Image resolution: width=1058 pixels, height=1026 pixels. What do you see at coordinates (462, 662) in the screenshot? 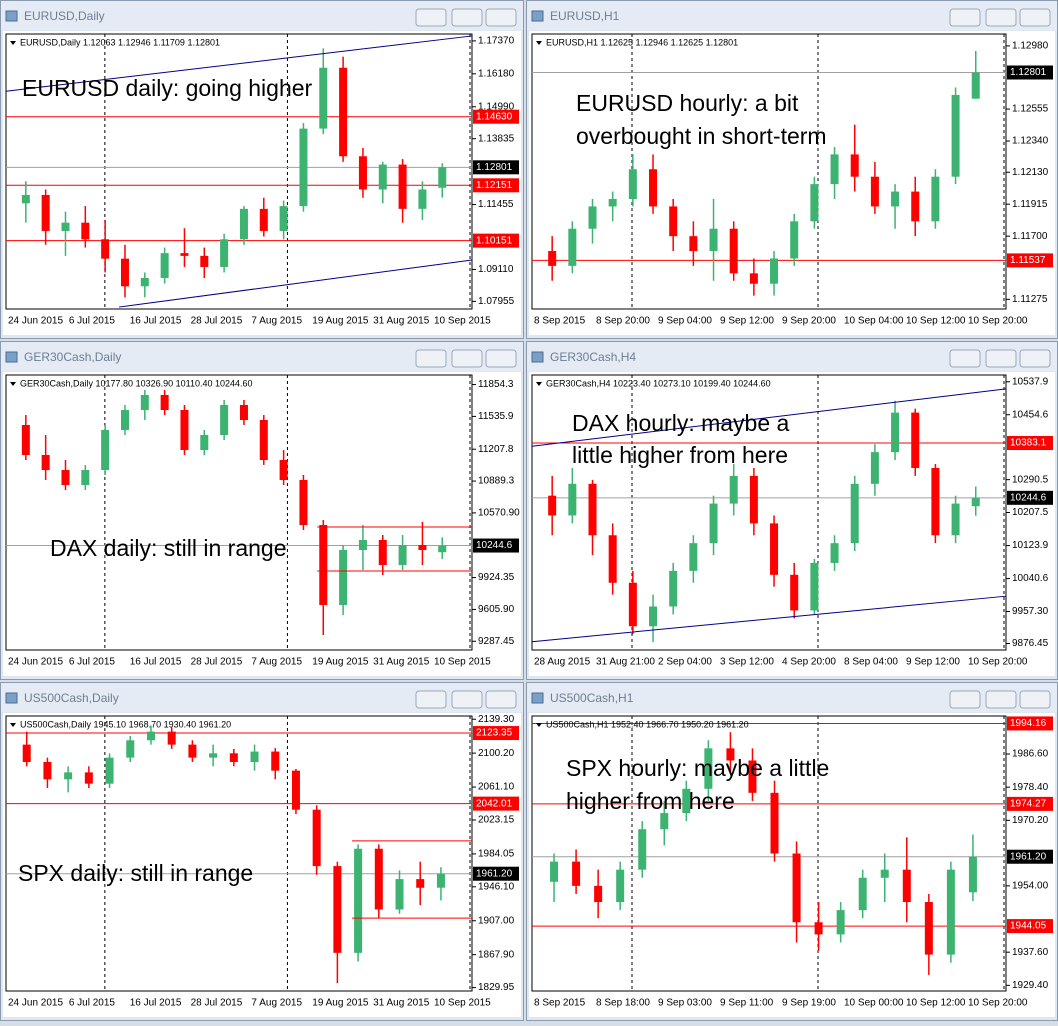
I see `time-label: 10 Sep 2015` at bounding box center [462, 662].